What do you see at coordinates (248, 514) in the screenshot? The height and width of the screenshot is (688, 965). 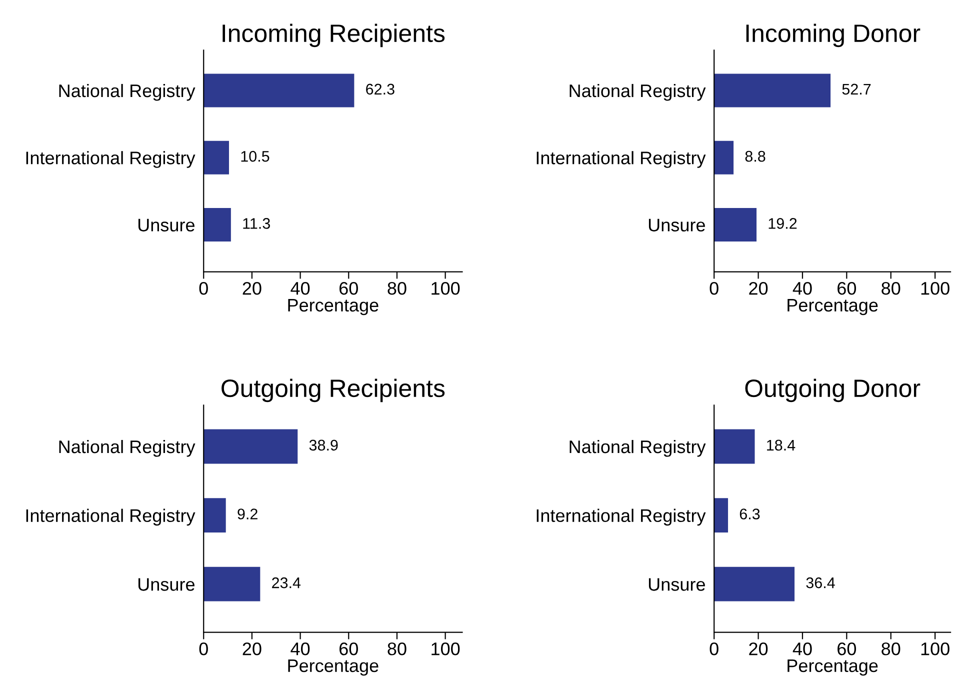 I see `data-label: 9.2` at bounding box center [248, 514].